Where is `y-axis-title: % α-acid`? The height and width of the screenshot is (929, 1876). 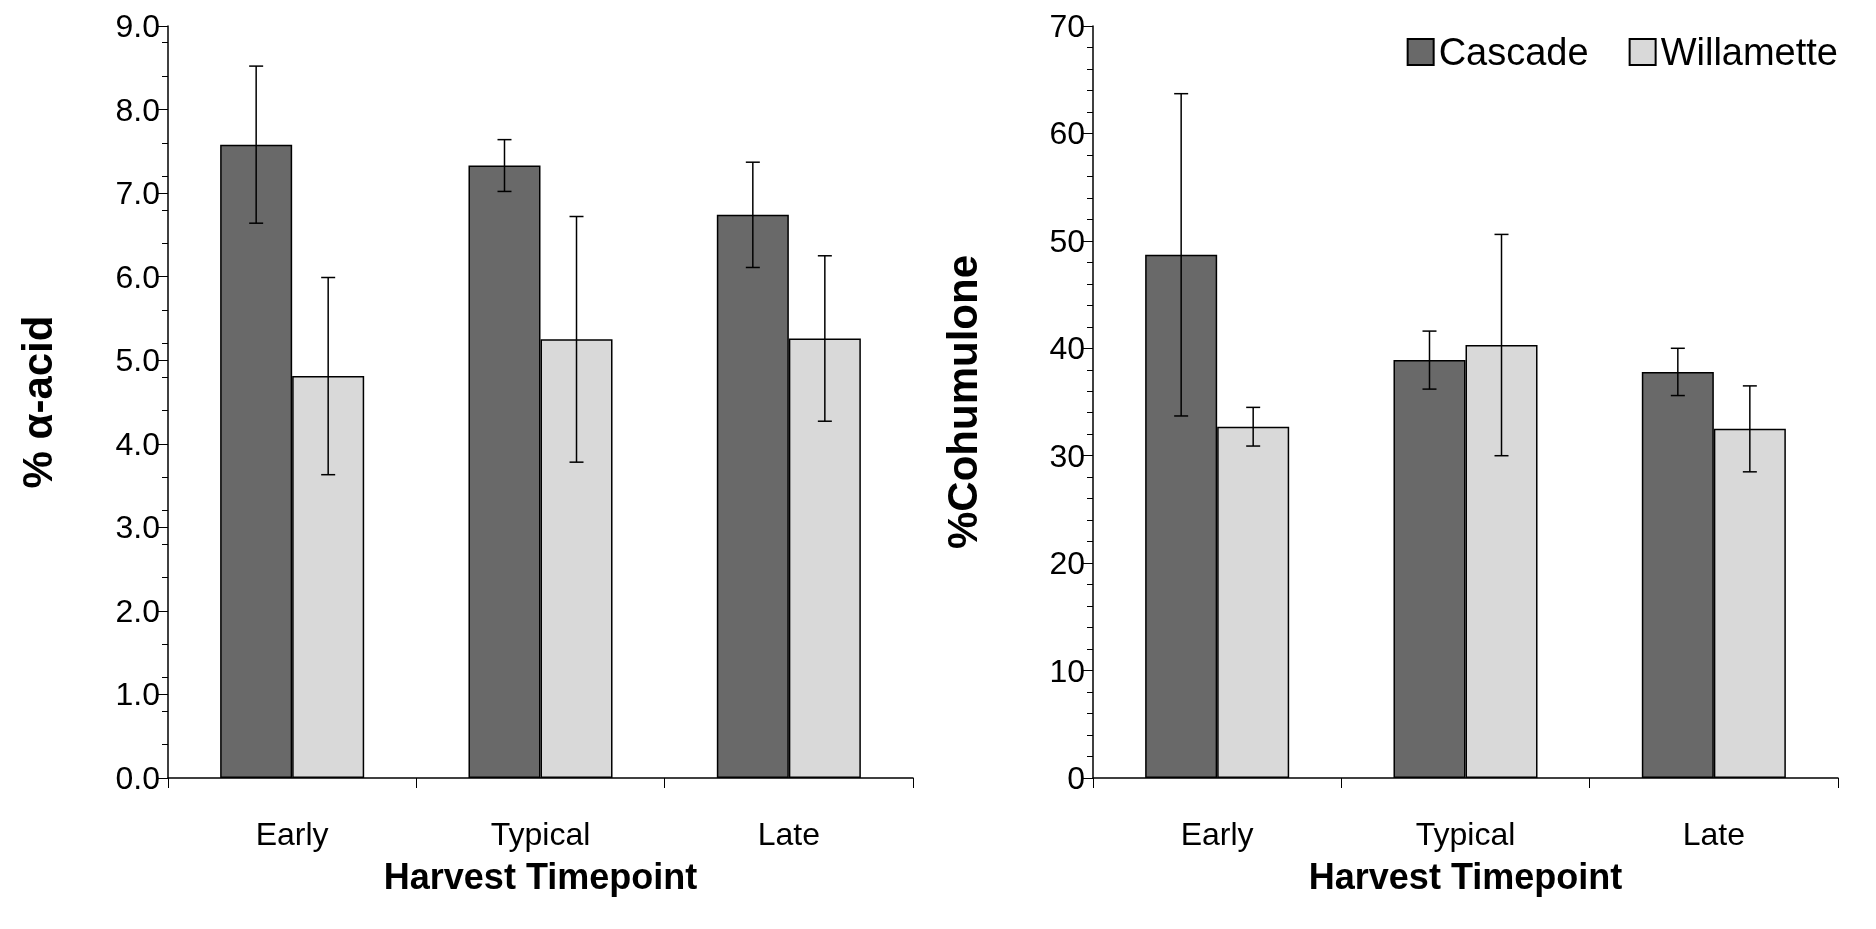 y-axis-title: % α-acid is located at coordinates (37, 402).